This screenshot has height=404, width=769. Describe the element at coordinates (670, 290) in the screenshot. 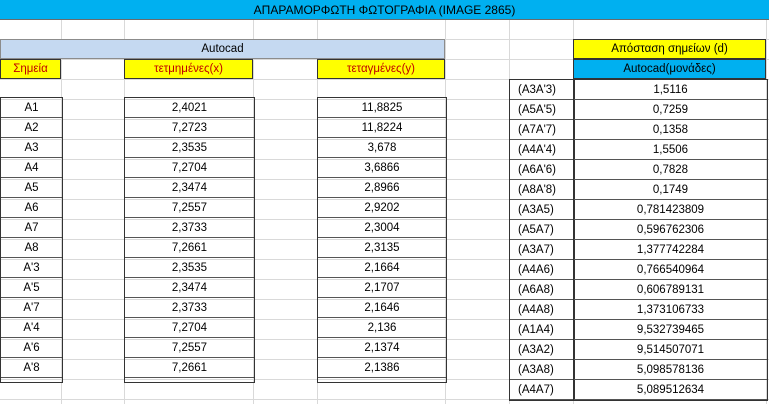

I see `distance-value-cell: 0,606789131` at that location.